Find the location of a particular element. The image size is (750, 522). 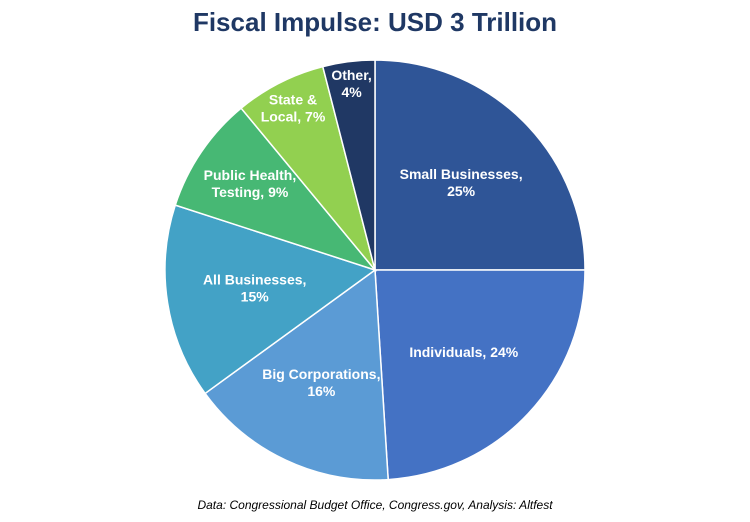

slice-label: Other, is located at coordinates (351, 75).